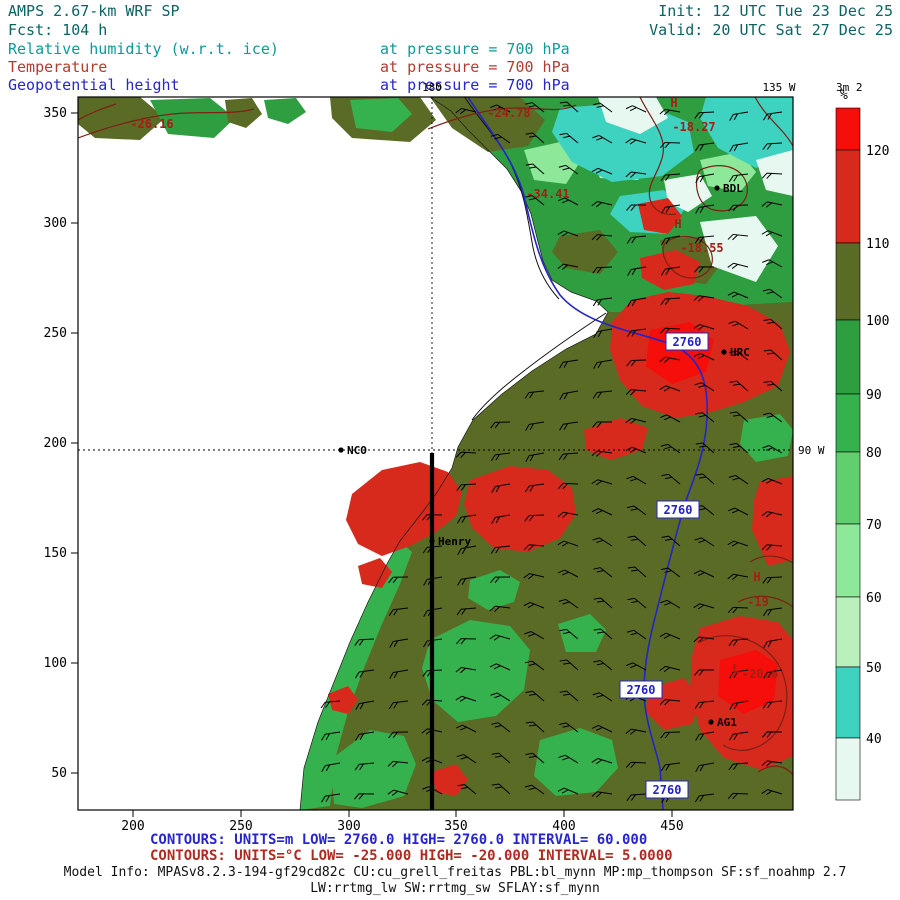 The width and height of the screenshot is (900, 900). What do you see at coordinates (512, 198) in the screenshot?
I see `coastline` at bounding box center [512, 198].